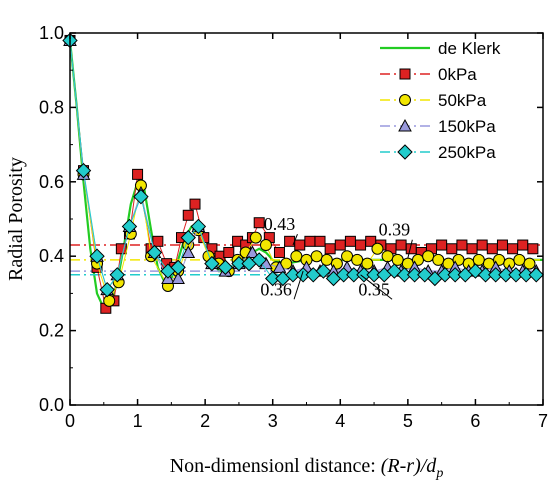  Describe the element at coordinates (433, 100) in the screenshot. I see `legend-item: 50kPa` at that location.